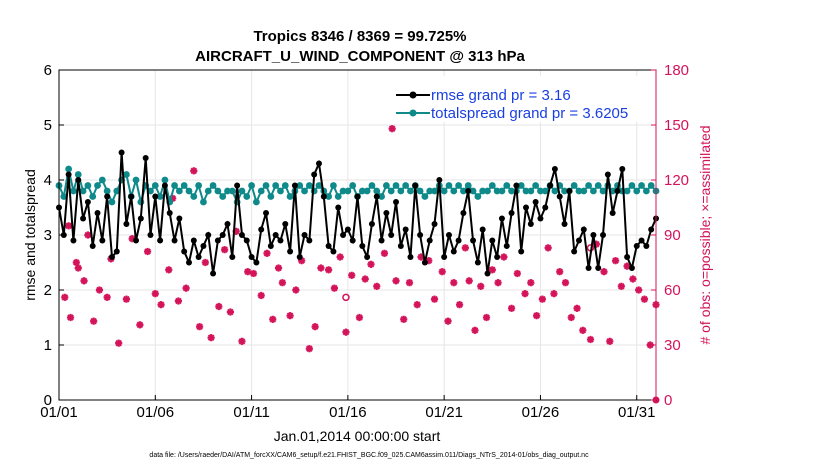 The image size is (830, 470). Describe the element at coordinates (48, 290) in the screenshot. I see `y-tick-label: 2` at that location.